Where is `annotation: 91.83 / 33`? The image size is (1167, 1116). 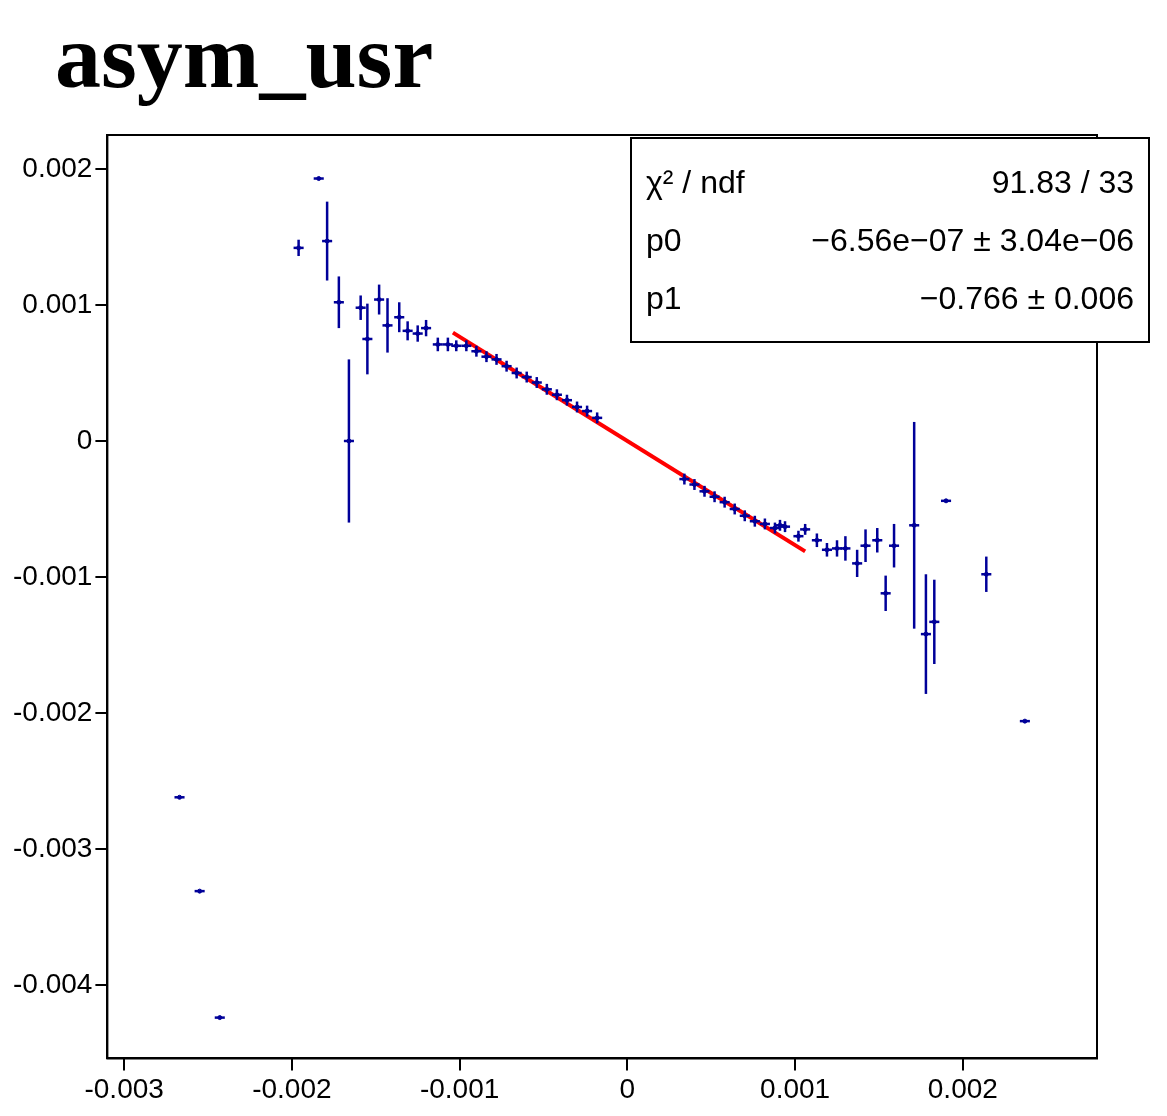 annotation: 91.83 / 33 is located at coordinates (1062, 182).